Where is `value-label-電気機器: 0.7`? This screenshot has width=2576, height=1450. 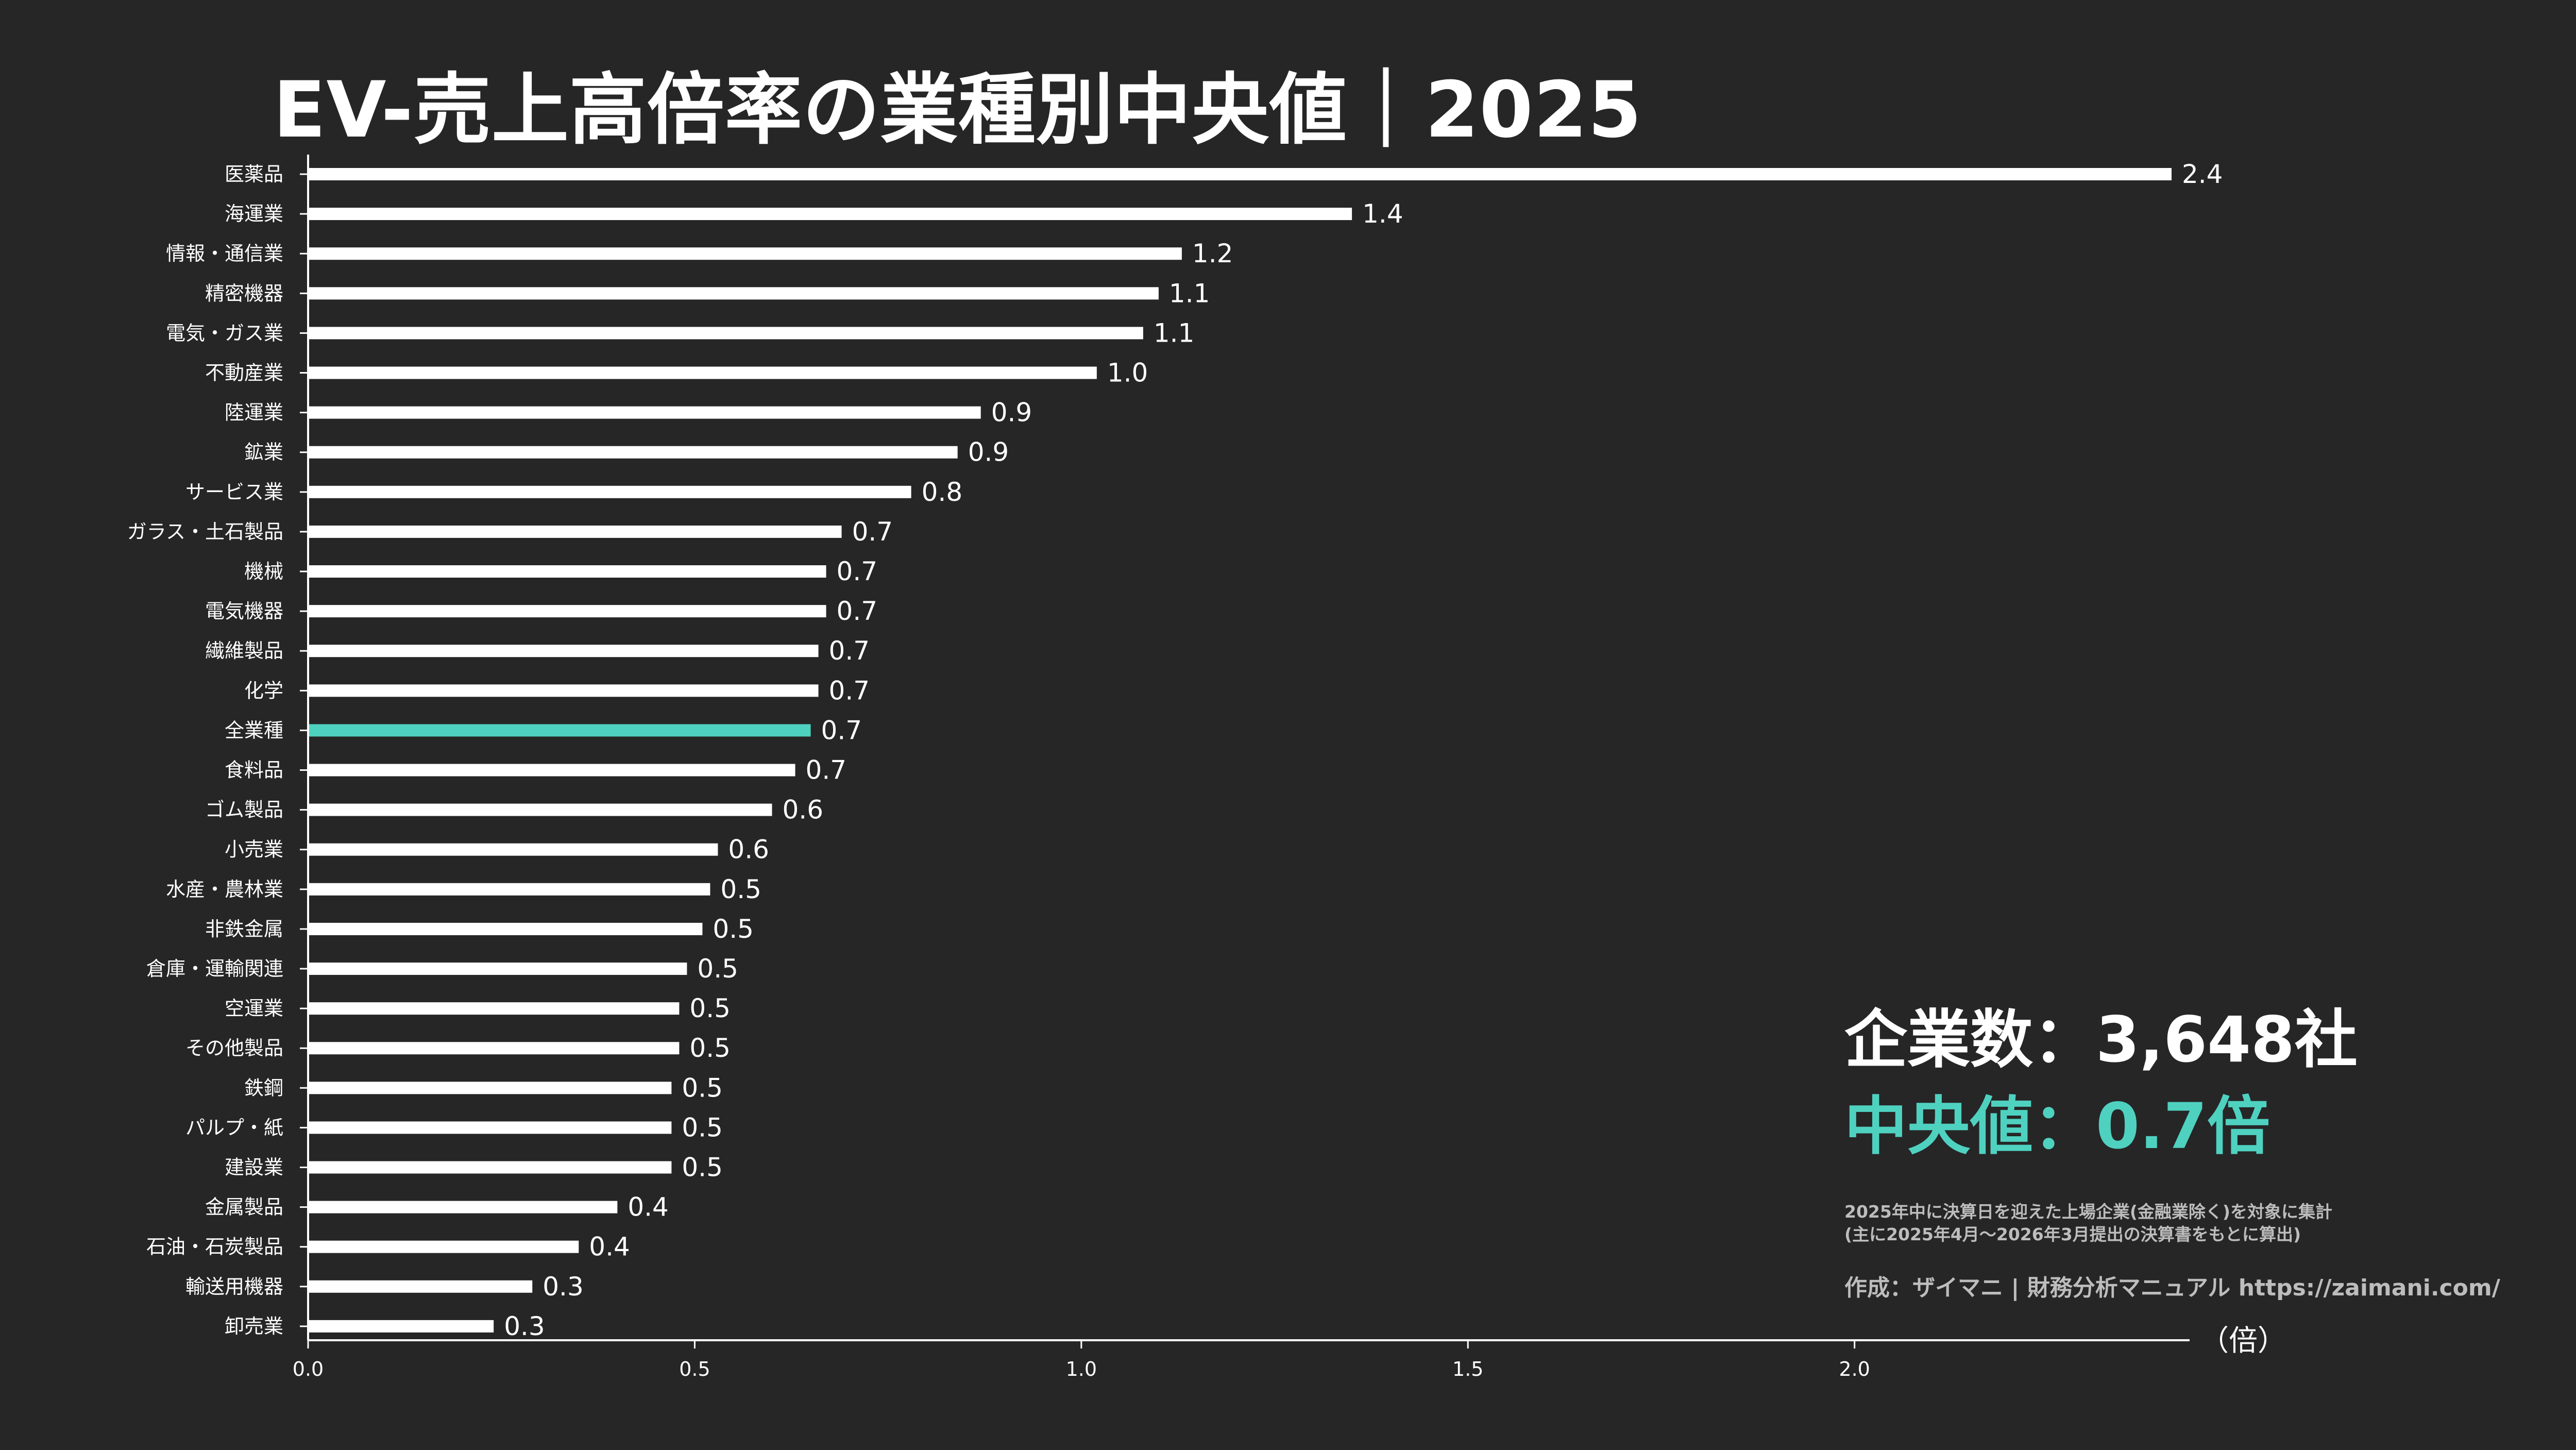
value-label-電気機器: 0.7 is located at coordinates (857, 611).